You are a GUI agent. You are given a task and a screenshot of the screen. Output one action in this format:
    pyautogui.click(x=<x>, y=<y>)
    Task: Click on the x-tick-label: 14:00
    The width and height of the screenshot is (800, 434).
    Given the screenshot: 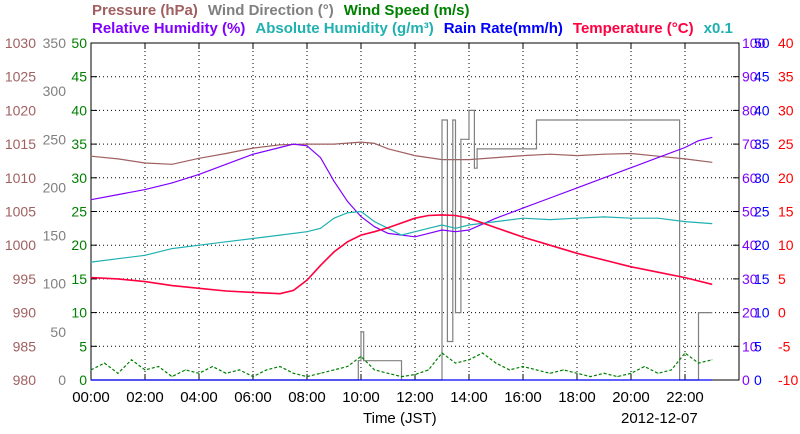 What is the action you would take?
    pyautogui.click(x=469, y=397)
    